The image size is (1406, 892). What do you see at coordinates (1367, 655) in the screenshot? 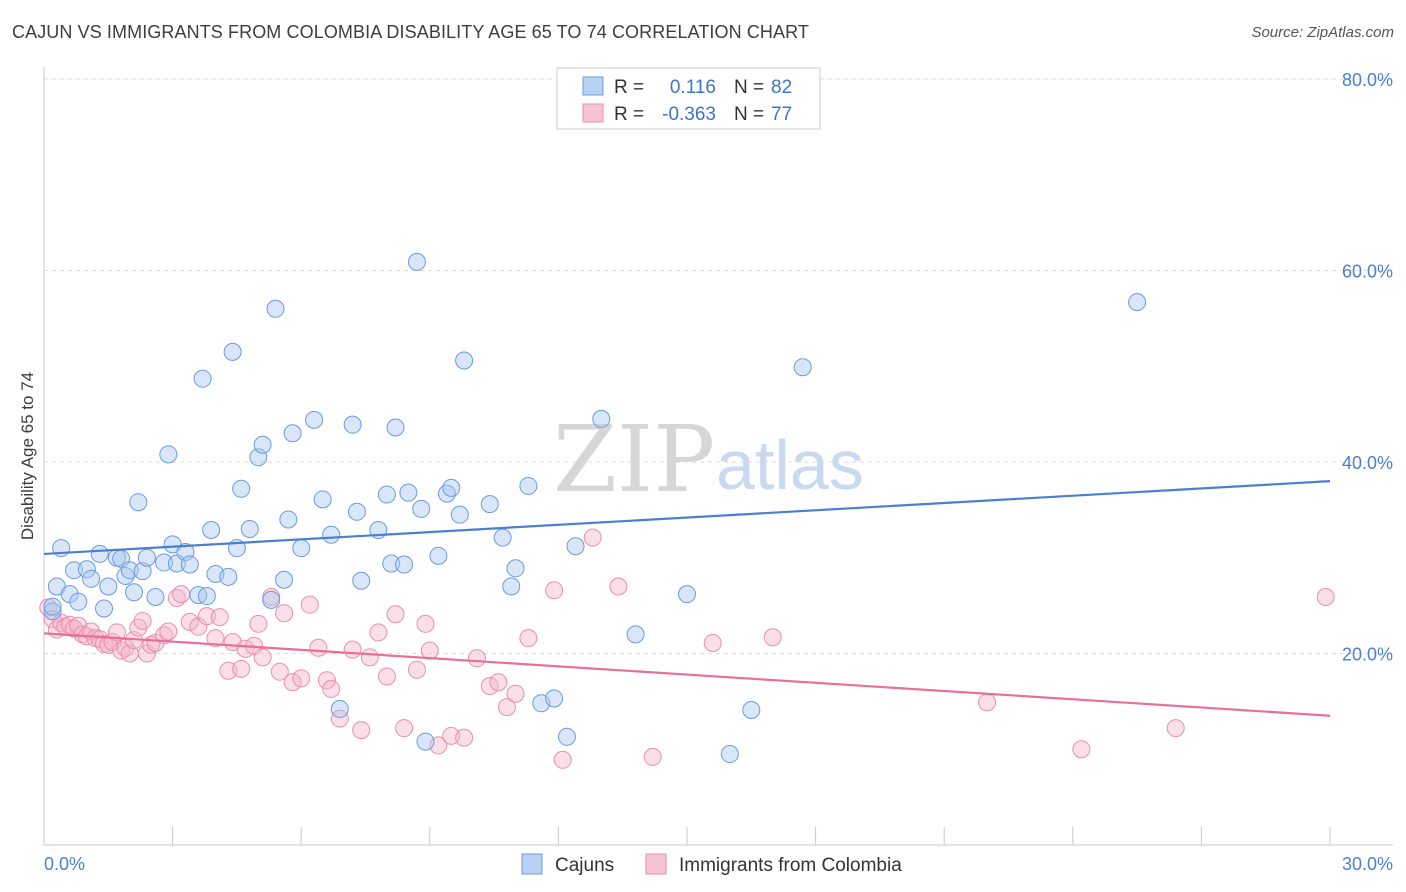
I see `y-tick-label: 20.0%` at bounding box center [1367, 655].